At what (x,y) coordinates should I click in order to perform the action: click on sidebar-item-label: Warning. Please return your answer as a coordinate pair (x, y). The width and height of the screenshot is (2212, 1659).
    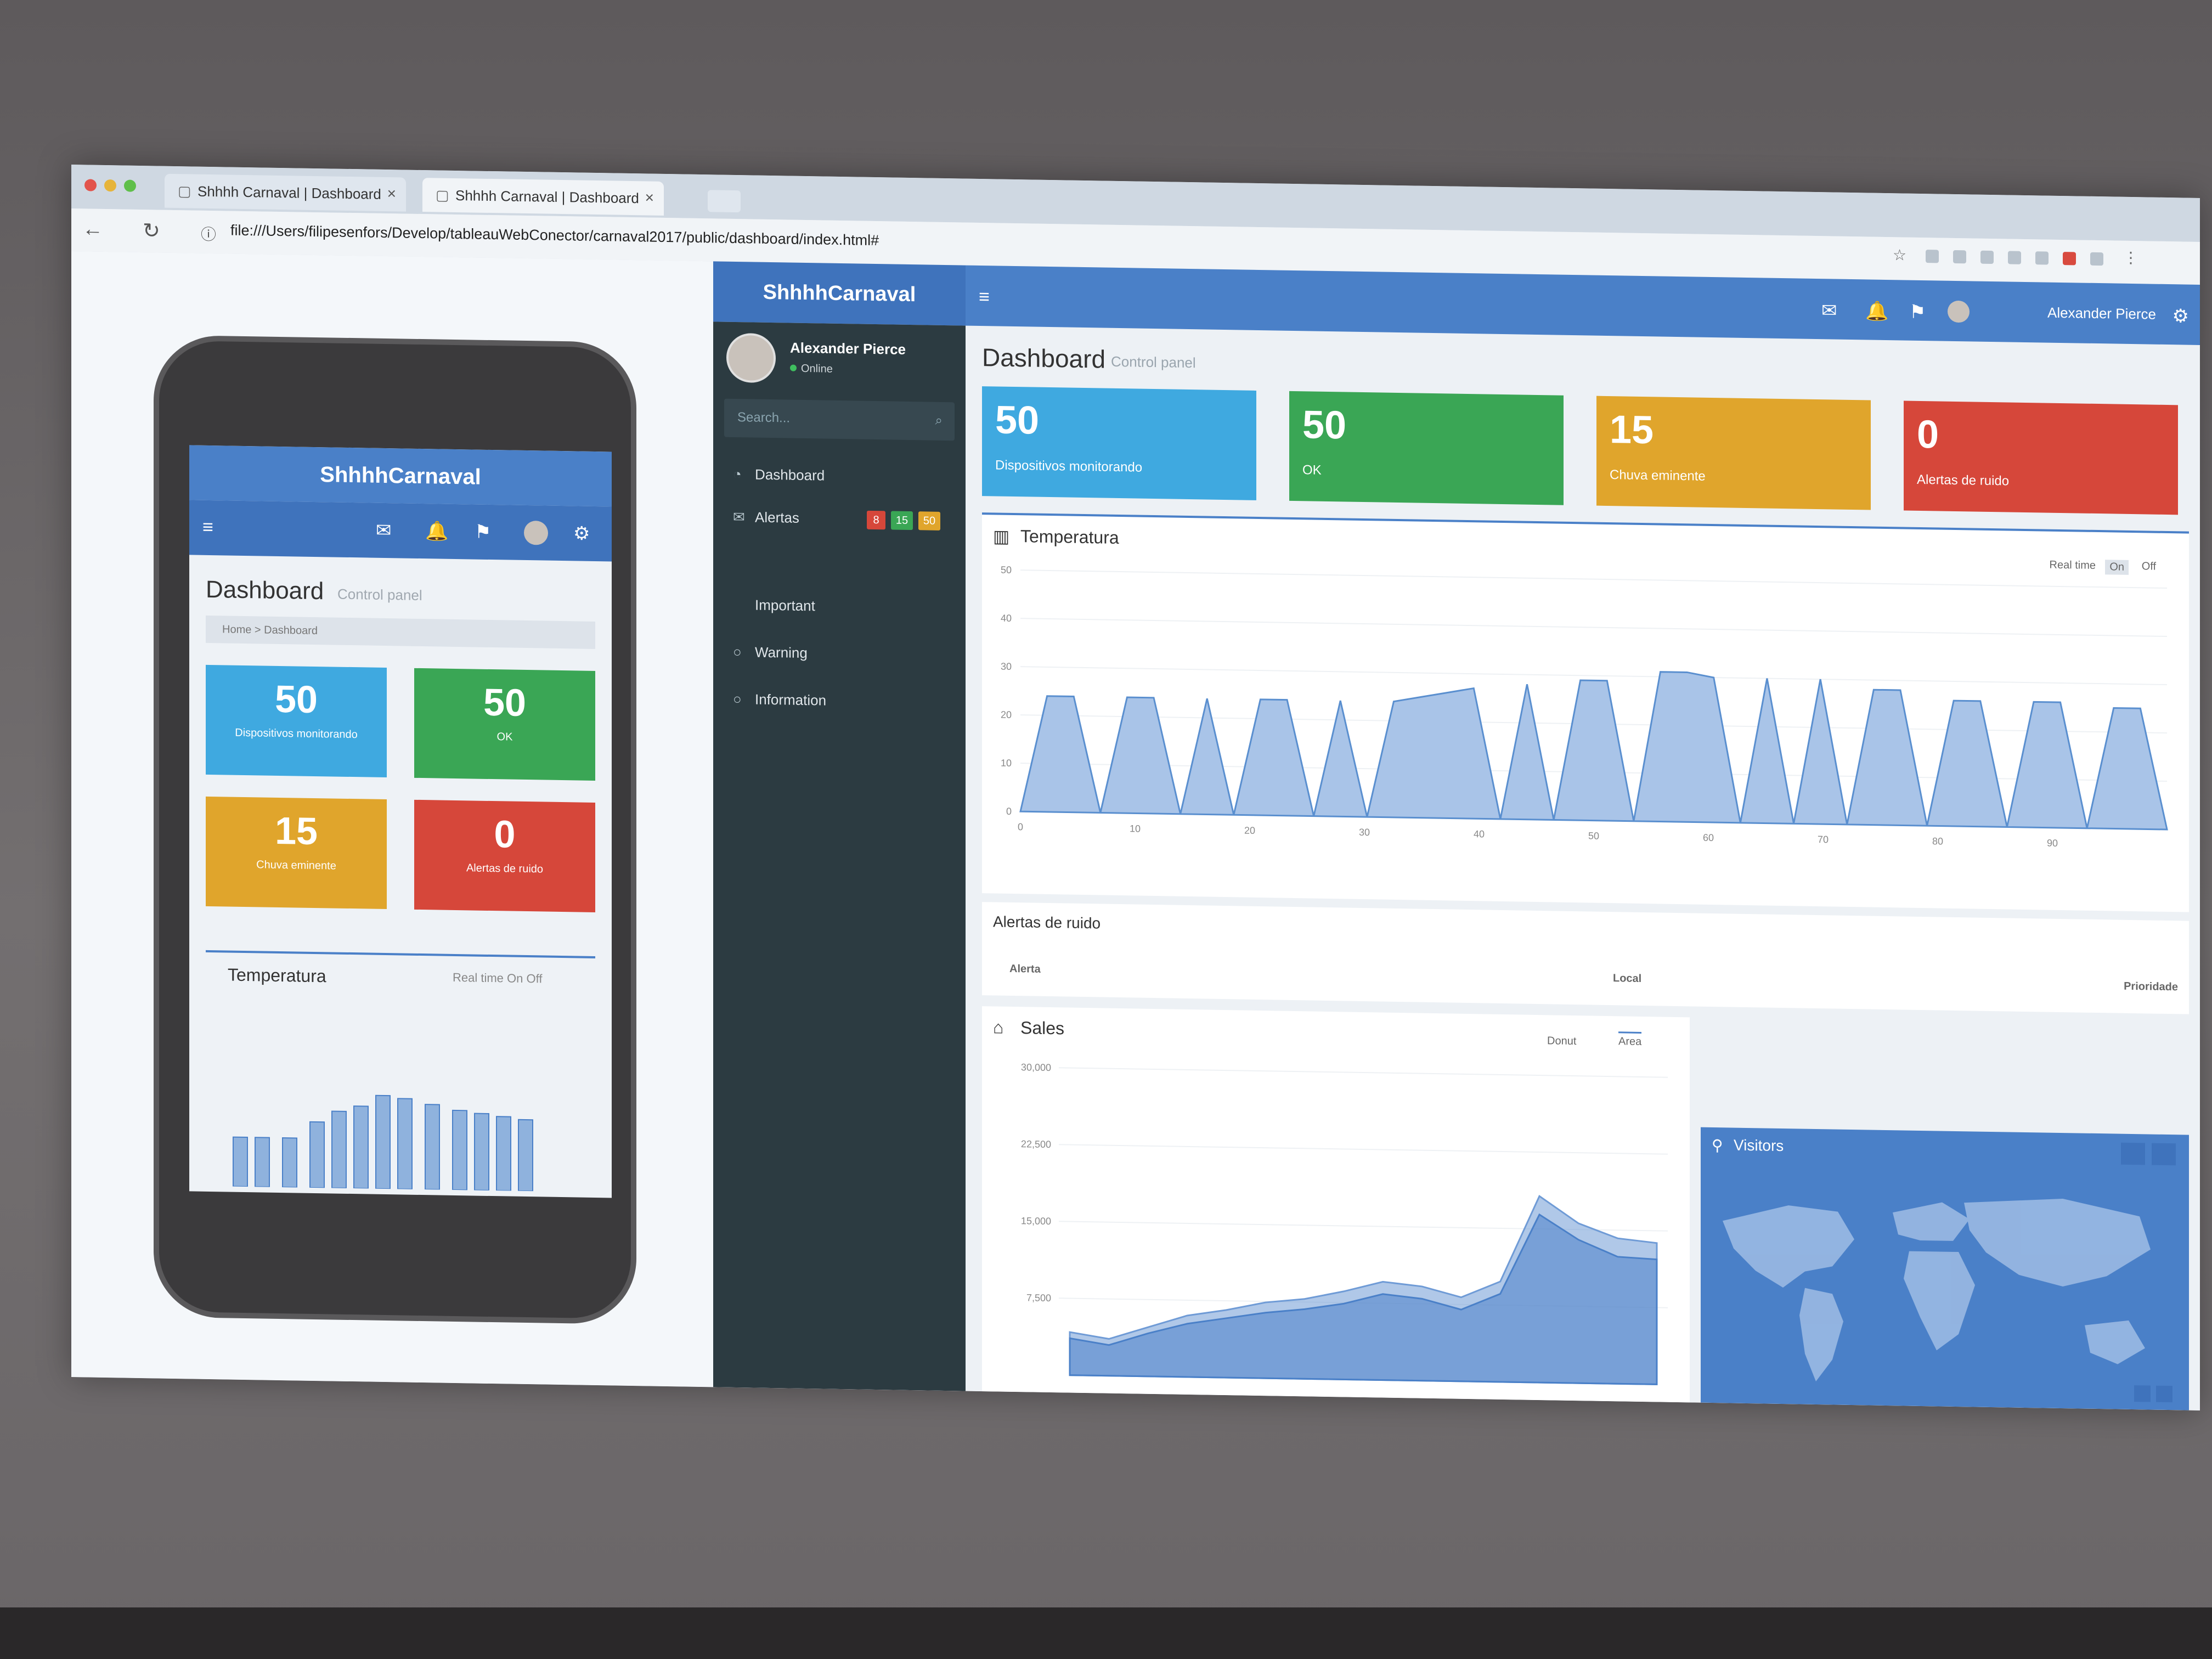
    Looking at the image, I should click on (782, 653).